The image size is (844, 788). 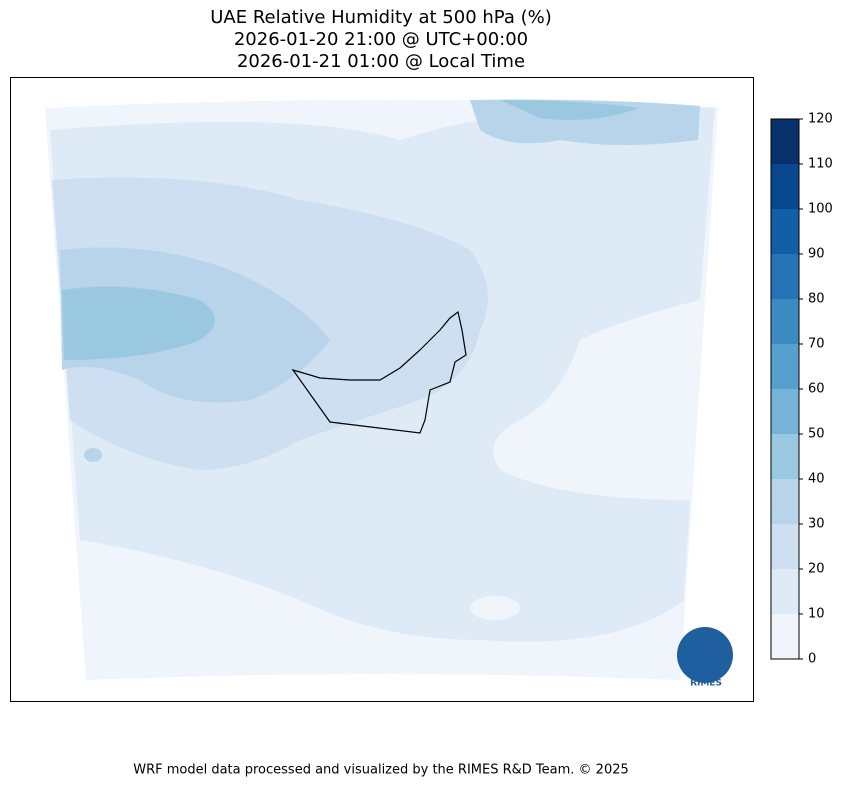 I want to click on colorbar-tick-label: 80, so click(x=816, y=299).